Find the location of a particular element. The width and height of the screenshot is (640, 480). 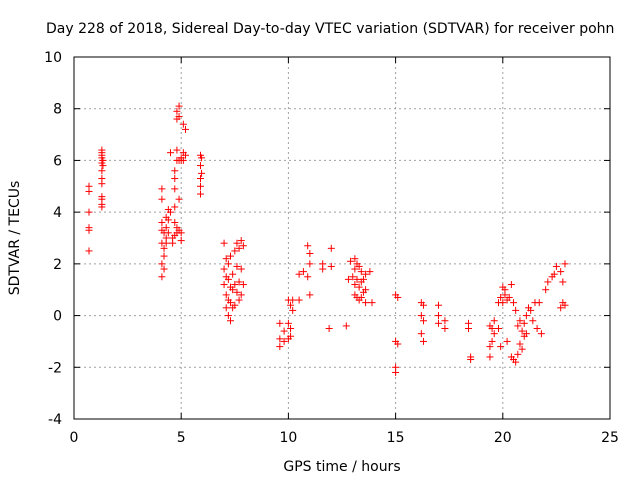

y-tick-label: 6 is located at coordinates (57, 161).